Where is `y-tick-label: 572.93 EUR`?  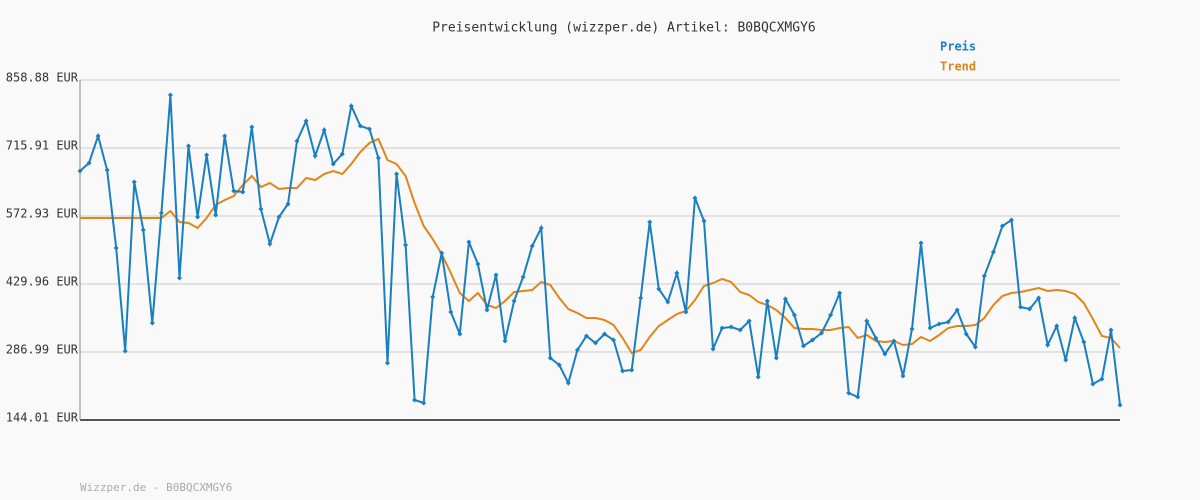 y-tick-label: 572.93 EUR is located at coordinates (42, 214).